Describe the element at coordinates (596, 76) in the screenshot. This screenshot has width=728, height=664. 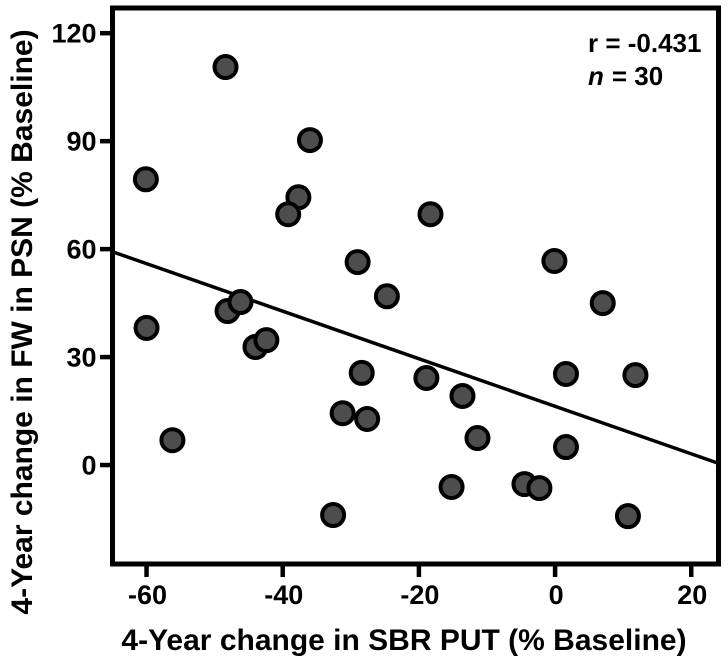
I see `n-symbol: n` at that location.